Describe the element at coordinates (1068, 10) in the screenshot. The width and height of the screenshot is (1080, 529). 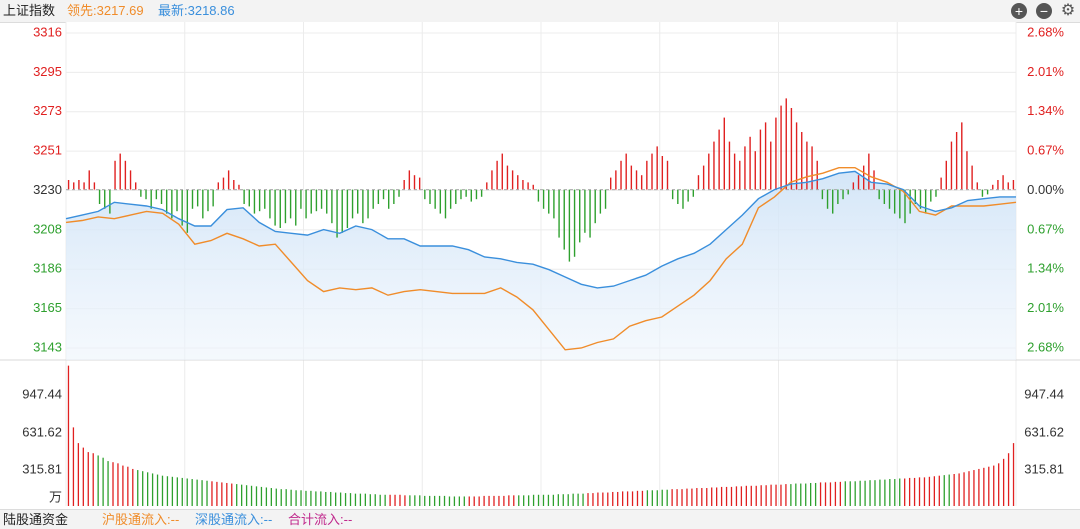
I see `gear-icon: ⚙` at that location.